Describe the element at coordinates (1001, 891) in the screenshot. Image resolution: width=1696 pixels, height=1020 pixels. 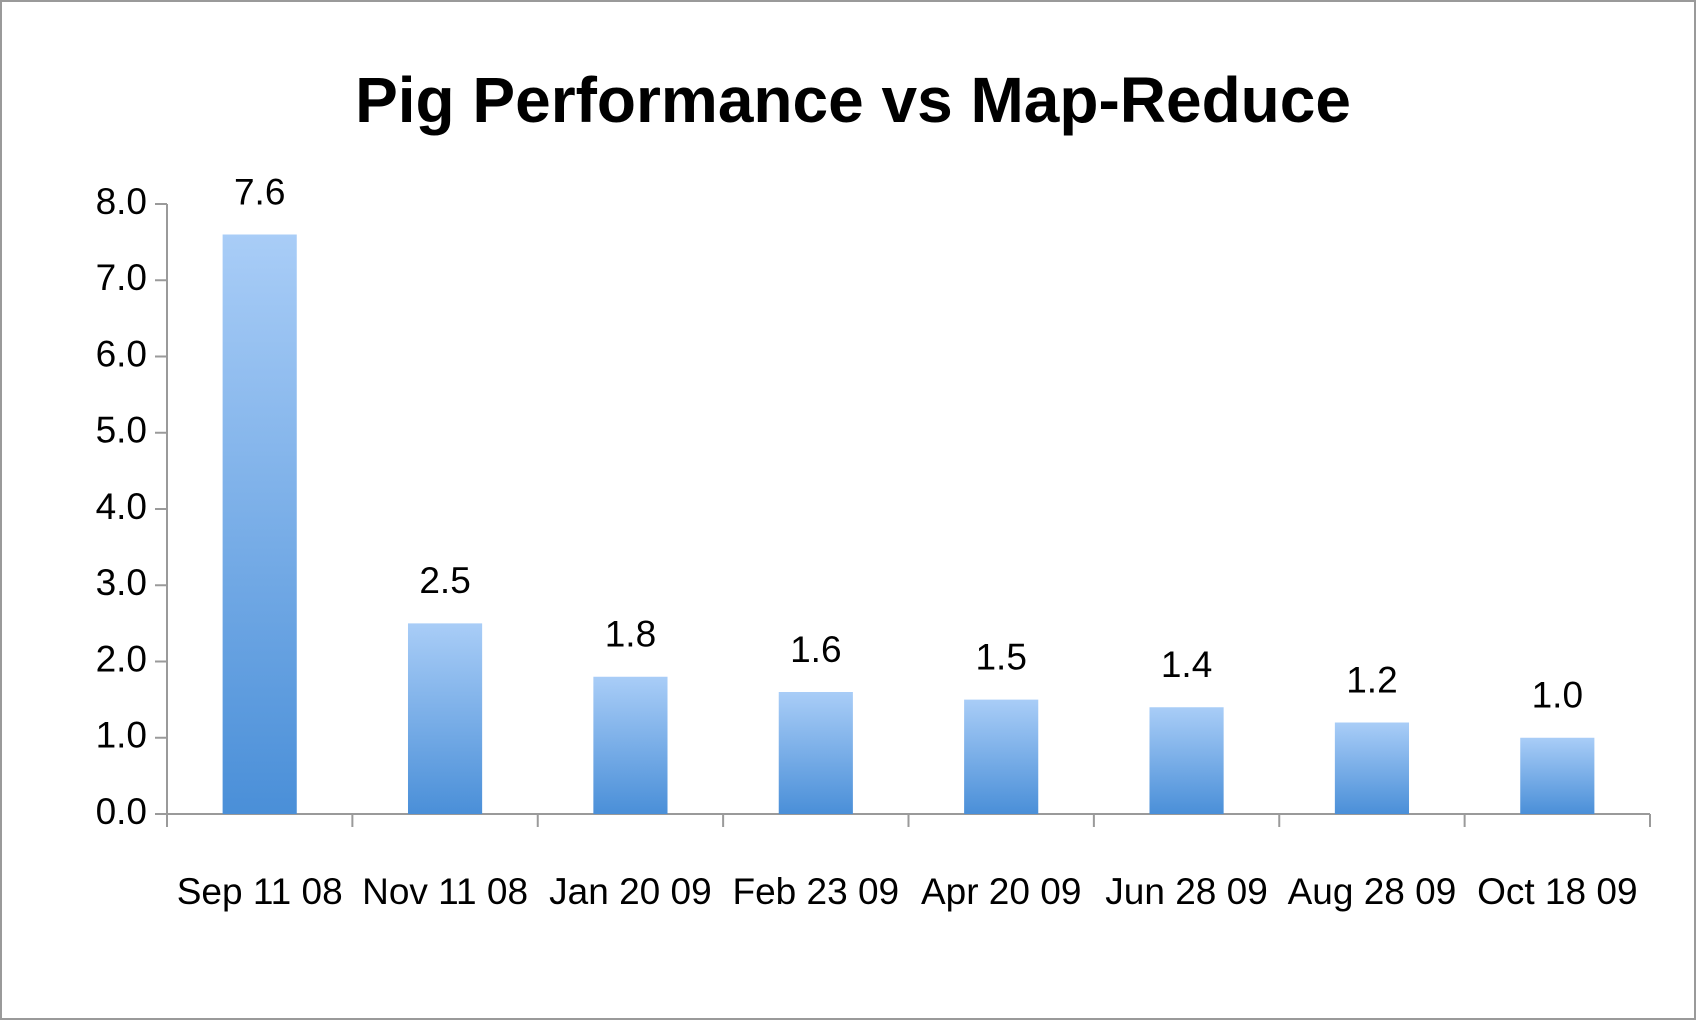
I see `x-tick-label: Apr 20 09` at that location.